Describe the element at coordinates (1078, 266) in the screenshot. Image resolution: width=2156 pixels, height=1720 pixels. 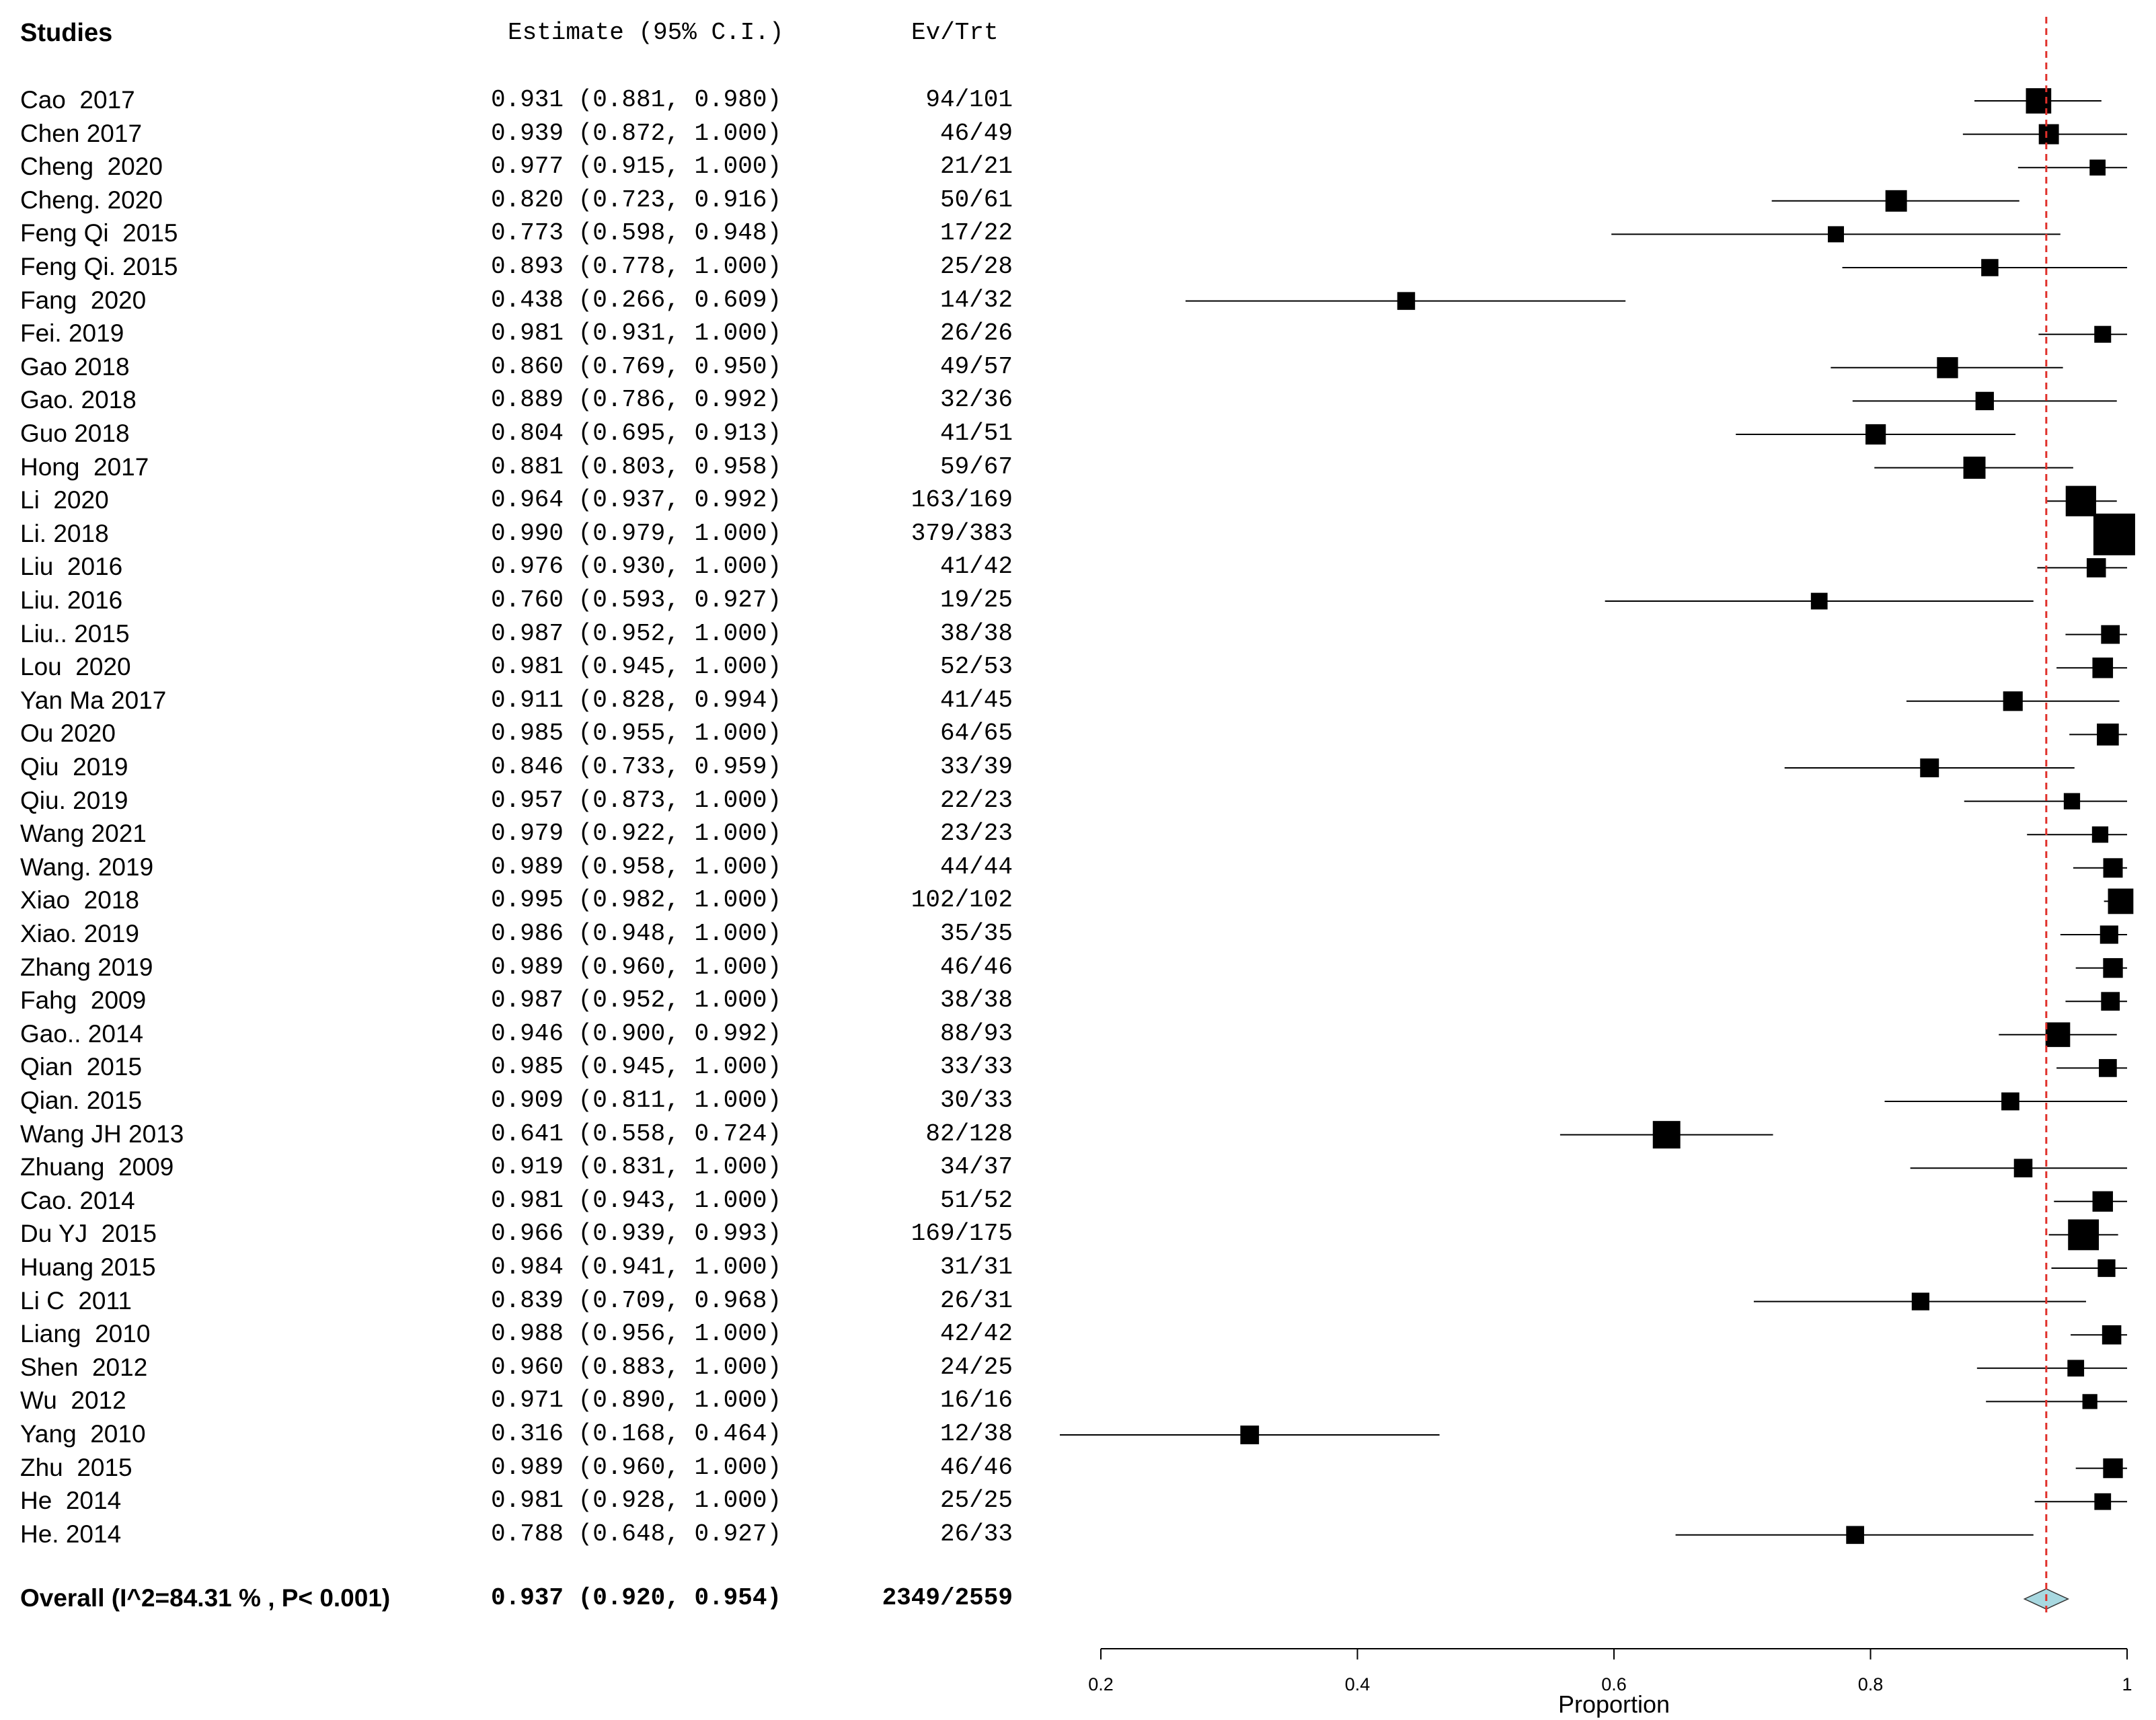
I see `study-row: Feng Qi. 2015 0.893 (0.778, 1.000) 25/28` at that location.